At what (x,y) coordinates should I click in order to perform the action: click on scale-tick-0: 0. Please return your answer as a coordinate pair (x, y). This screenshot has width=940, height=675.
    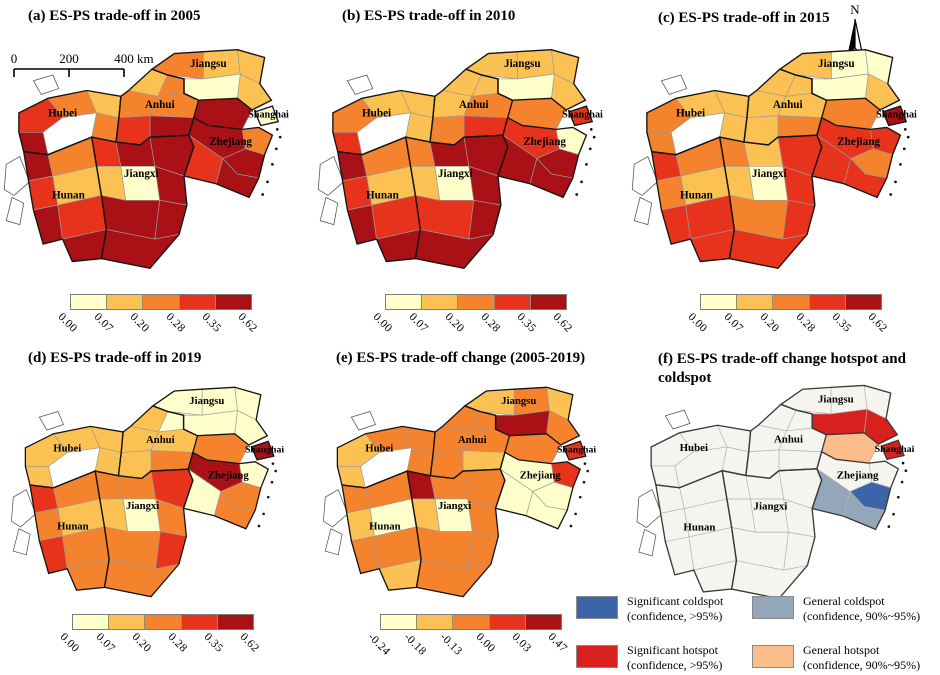
    Looking at the image, I should click on (14, 58).